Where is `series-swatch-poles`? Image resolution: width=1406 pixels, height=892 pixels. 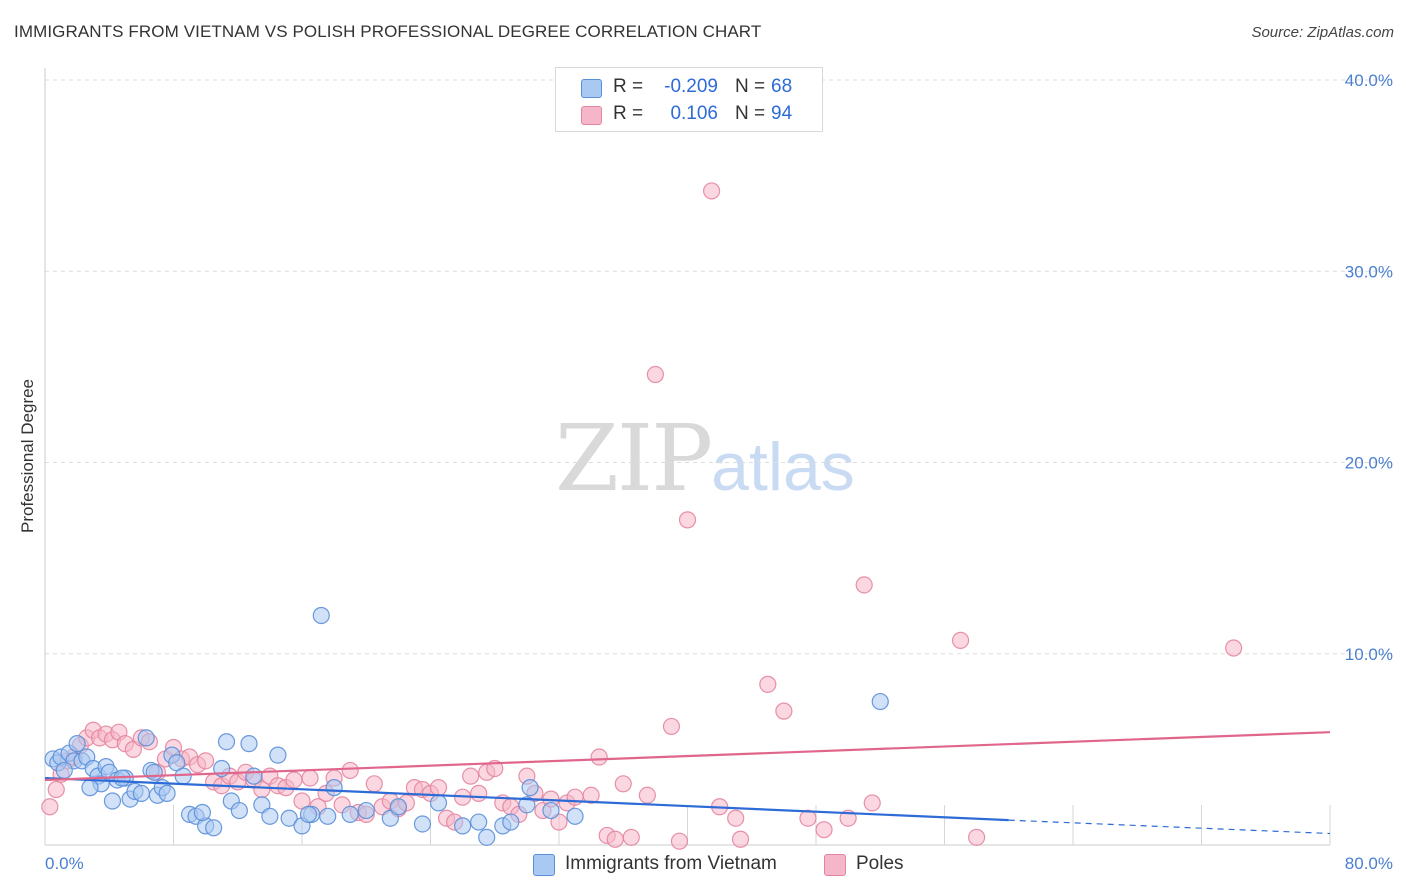 series-swatch-poles is located at coordinates (835, 865).